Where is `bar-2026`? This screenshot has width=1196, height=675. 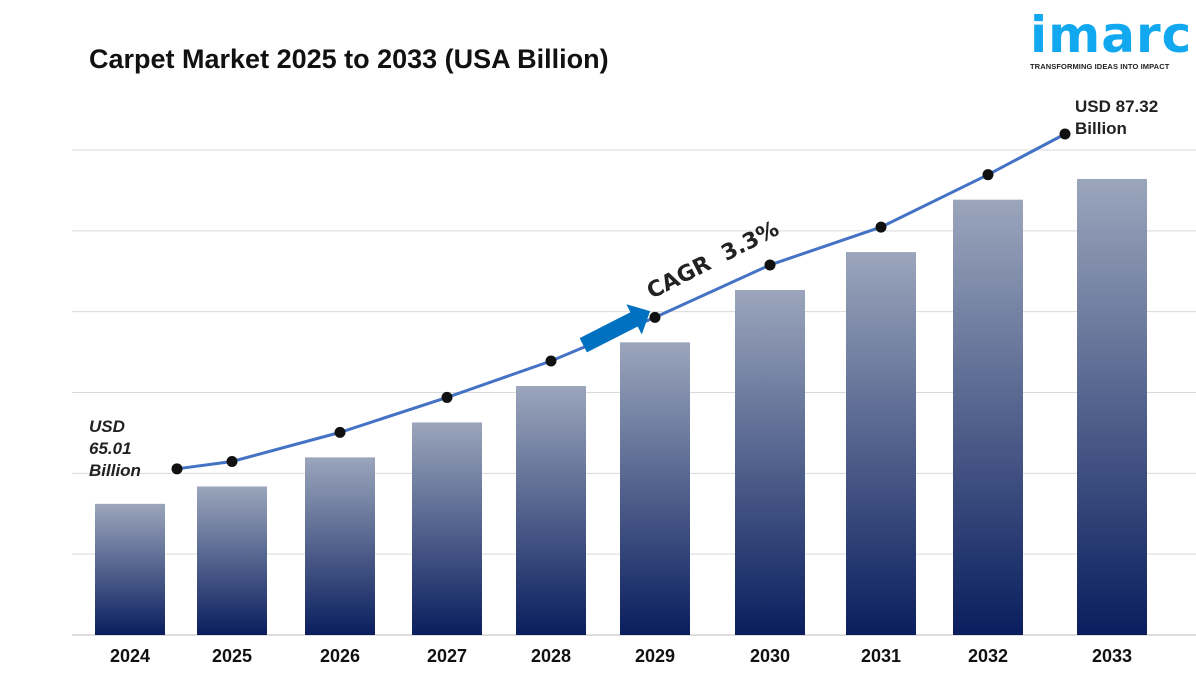
bar-2026 is located at coordinates (340, 546).